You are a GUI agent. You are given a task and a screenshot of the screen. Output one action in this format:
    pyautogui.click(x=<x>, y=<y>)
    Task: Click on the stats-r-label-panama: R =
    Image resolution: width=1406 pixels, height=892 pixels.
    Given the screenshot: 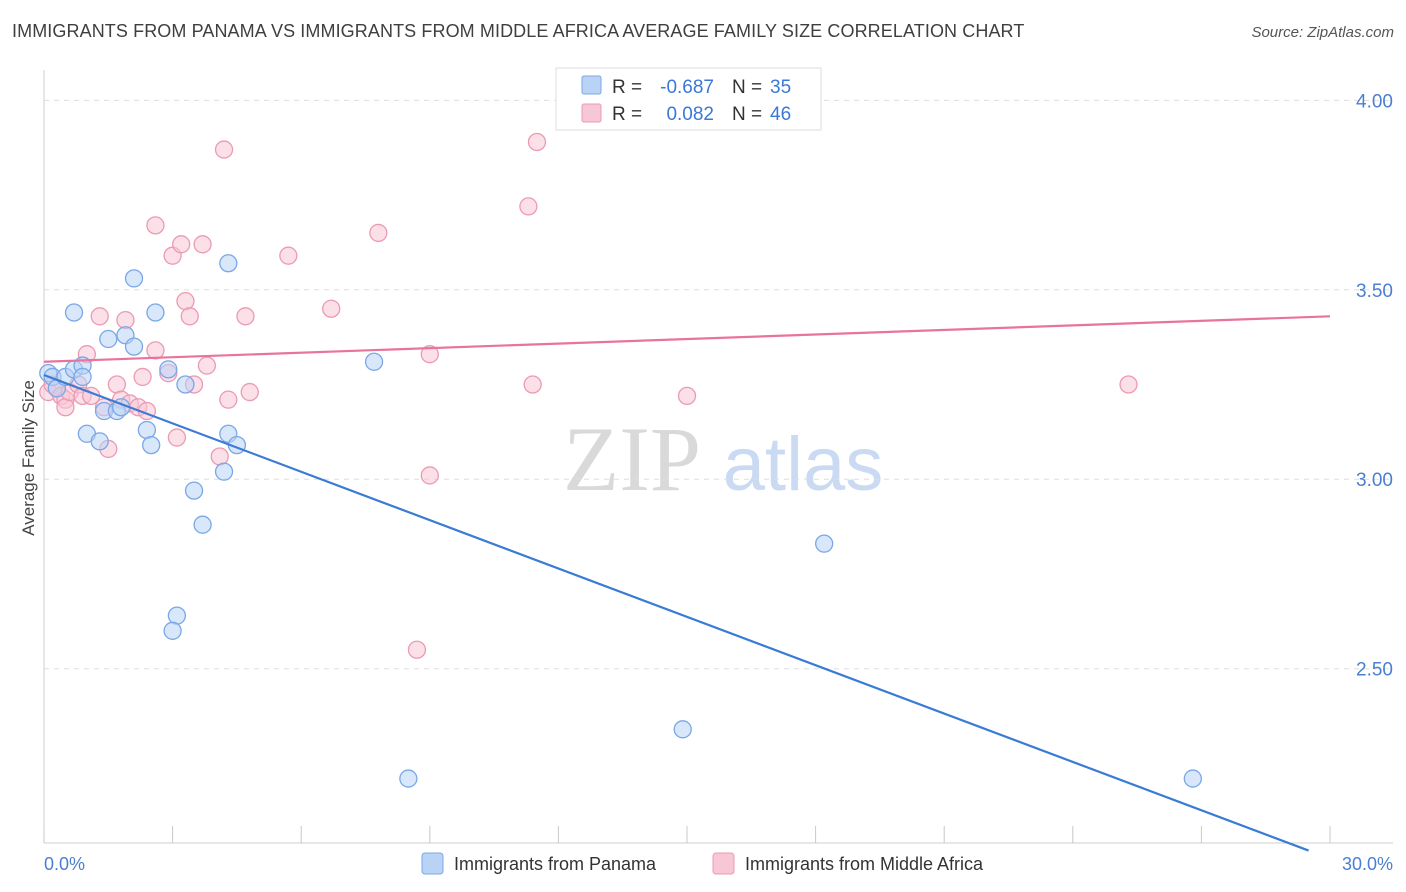 What is the action you would take?
    pyautogui.click(x=627, y=87)
    